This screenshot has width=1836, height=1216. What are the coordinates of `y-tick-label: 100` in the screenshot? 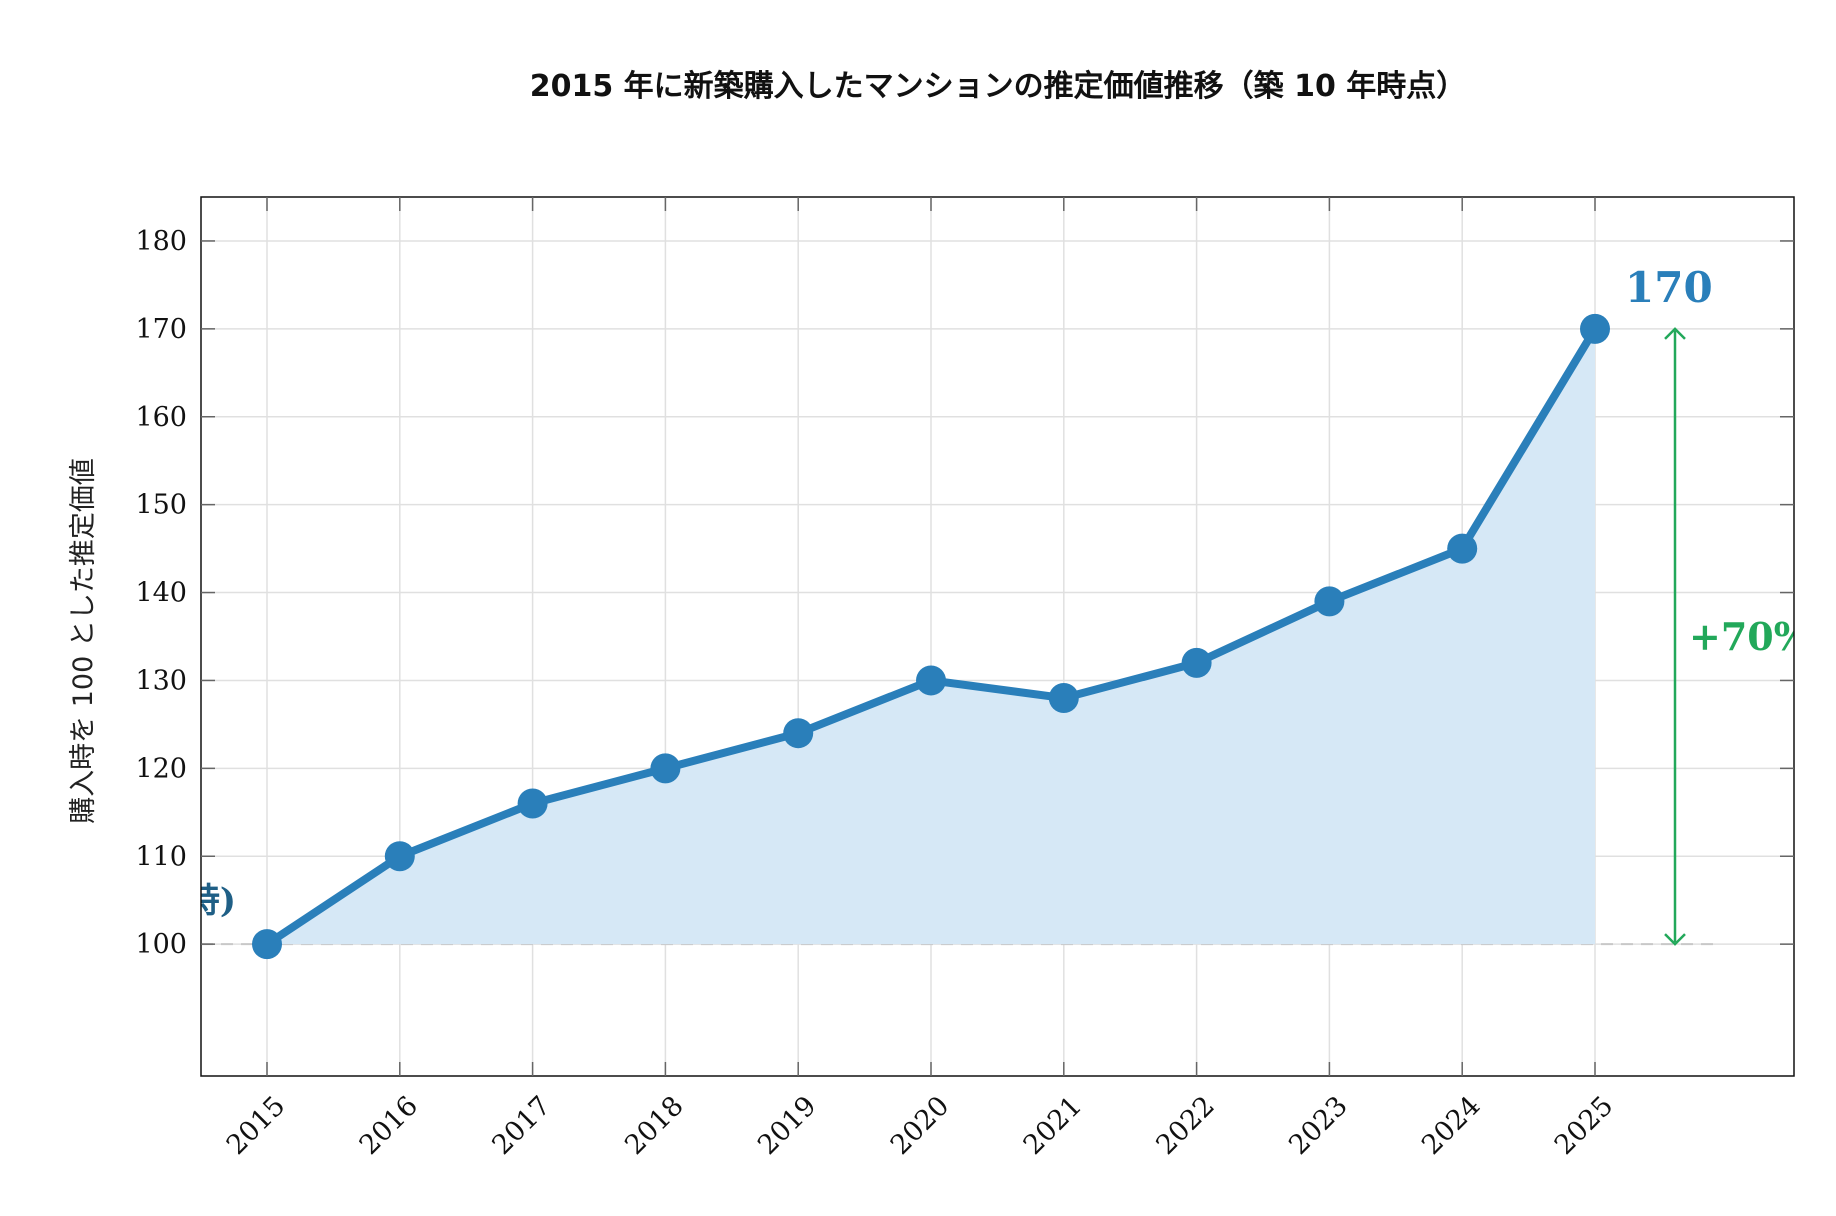 It's located at (161, 944).